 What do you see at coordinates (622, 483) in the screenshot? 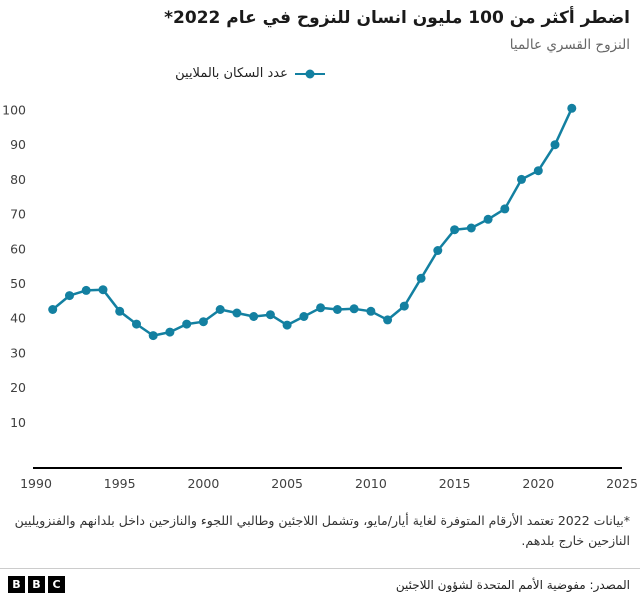
I see `x-tick-label: 2025` at bounding box center [622, 483].